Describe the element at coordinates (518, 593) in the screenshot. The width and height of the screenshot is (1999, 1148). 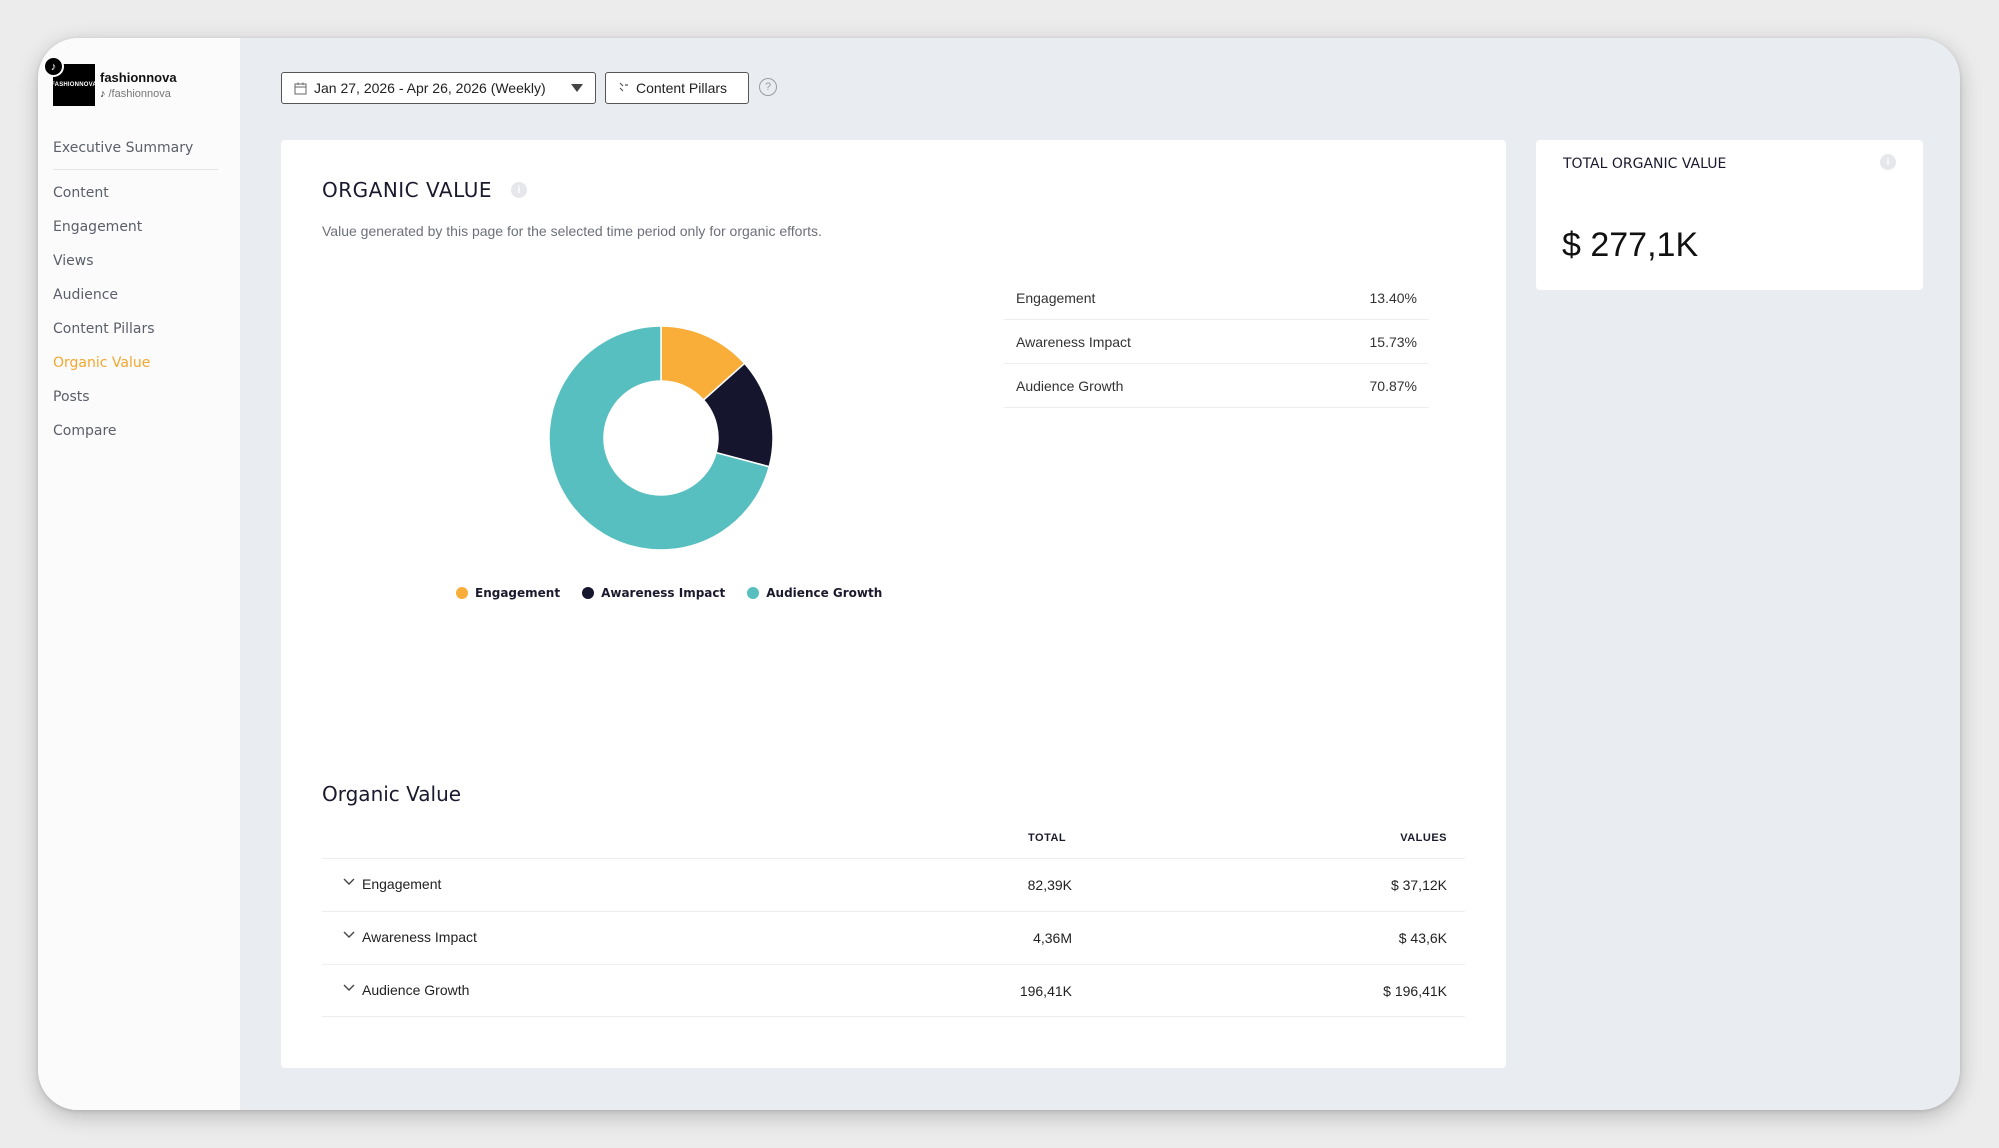
I see `legend-label: Engagement` at that location.